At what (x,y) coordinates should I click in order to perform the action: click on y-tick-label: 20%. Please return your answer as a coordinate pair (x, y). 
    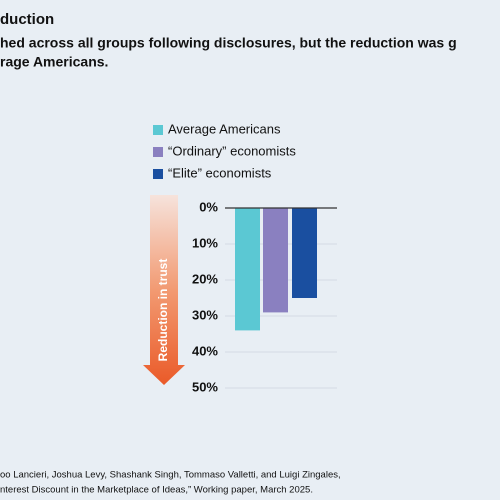
    Looking at the image, I should click on (205, 278).